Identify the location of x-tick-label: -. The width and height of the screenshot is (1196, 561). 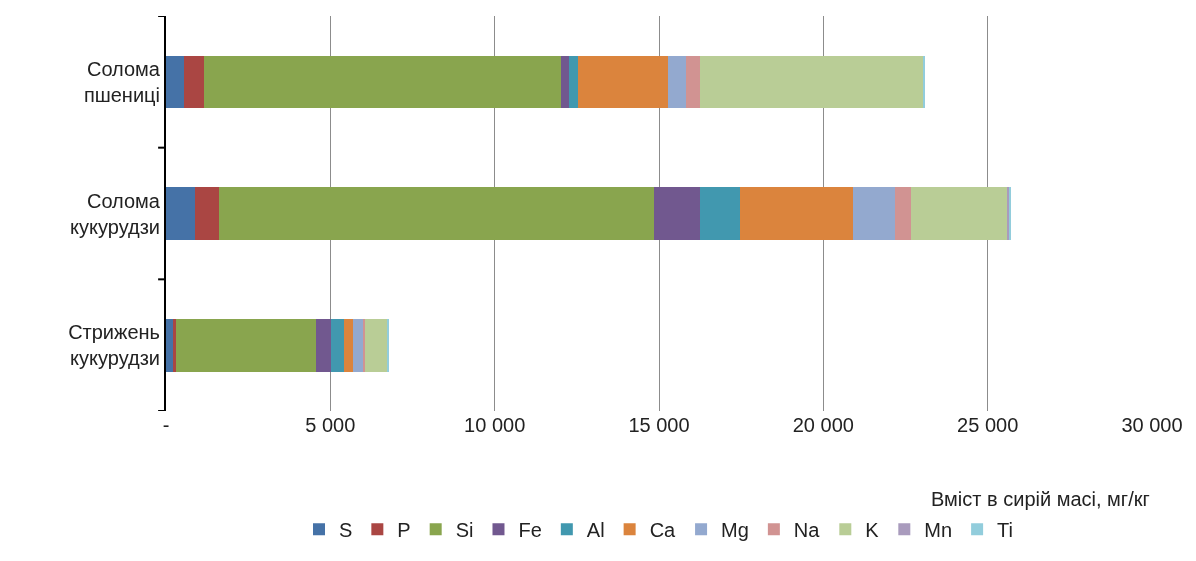
(166, 425).